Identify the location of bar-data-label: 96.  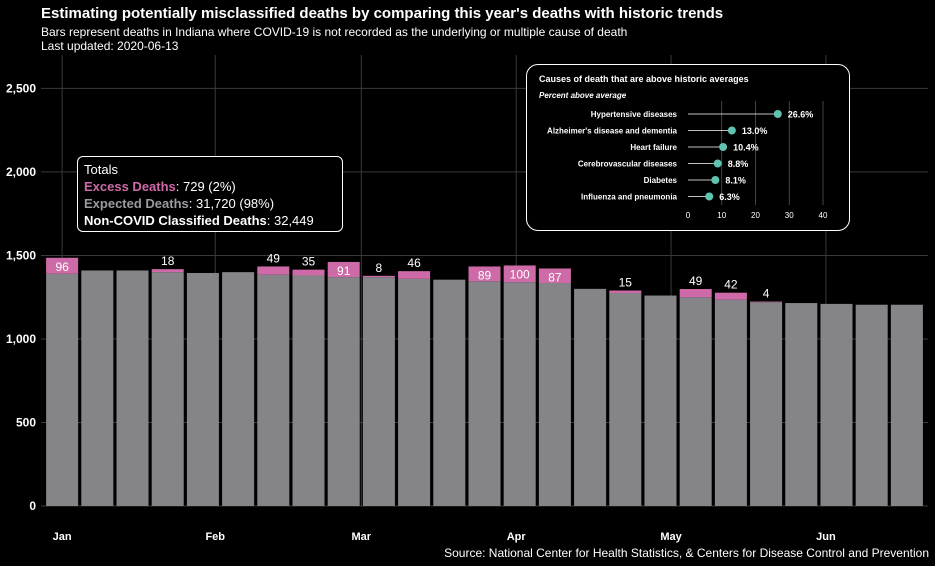
(62, 267).